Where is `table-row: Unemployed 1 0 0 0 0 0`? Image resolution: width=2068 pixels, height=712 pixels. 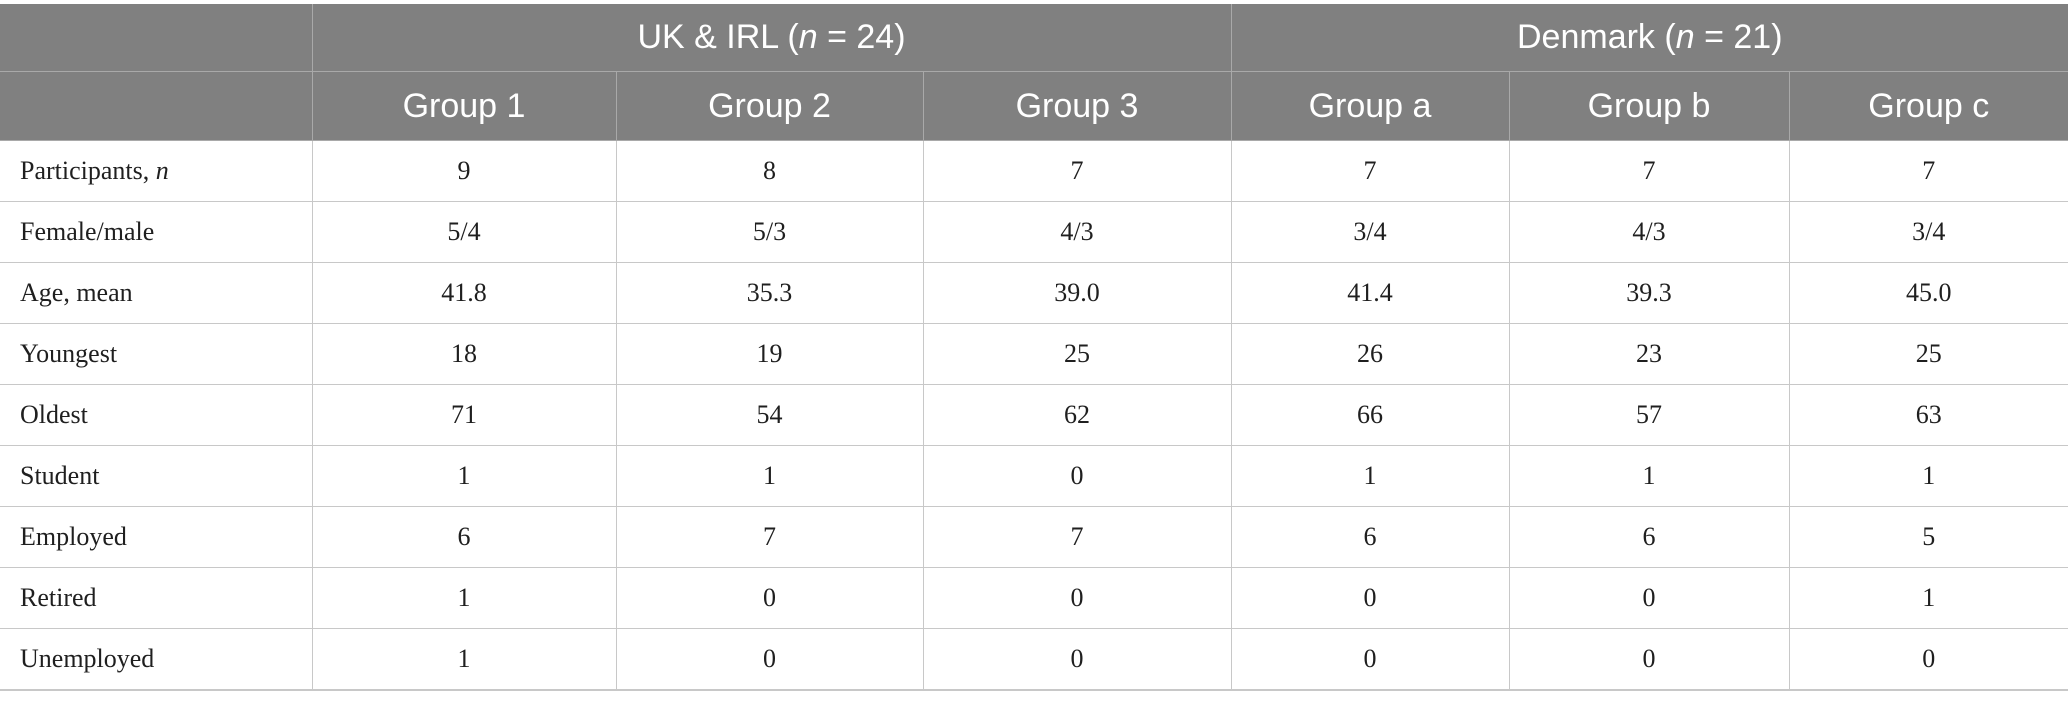
table-row: Unemployed 1 0 0 0 0 0 is located at coordinates (1034, 659).